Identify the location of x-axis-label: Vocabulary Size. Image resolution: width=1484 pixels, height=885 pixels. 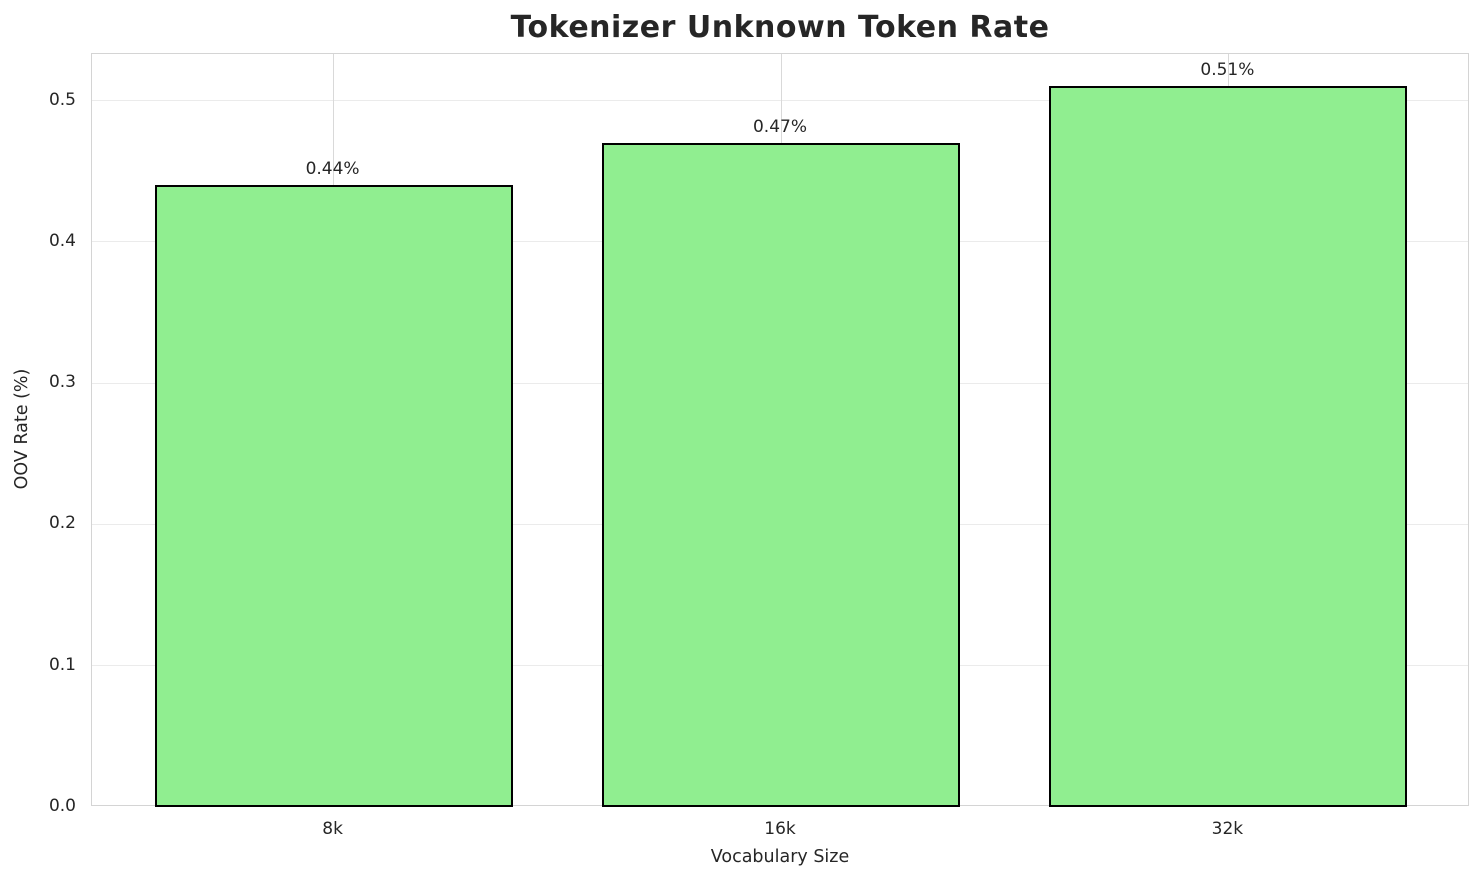
(780, 857).